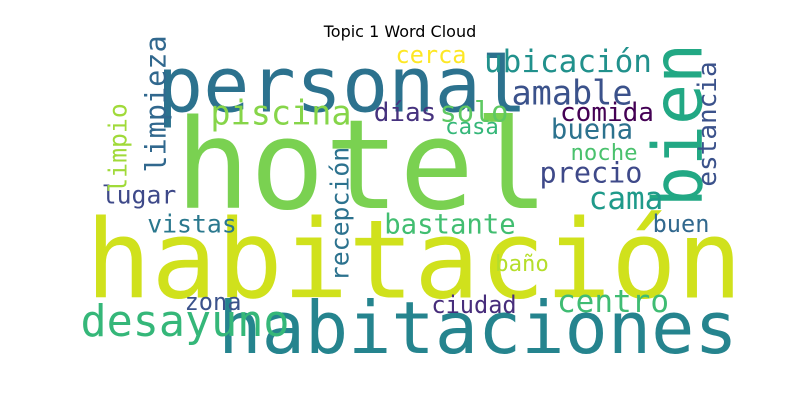 Image resolution: width=800 pixels, height=400 pixels. What do you see at coordinates (613, 302) in the screenshot?
I see `word-centro: centro` at bounding box center [613, 302].